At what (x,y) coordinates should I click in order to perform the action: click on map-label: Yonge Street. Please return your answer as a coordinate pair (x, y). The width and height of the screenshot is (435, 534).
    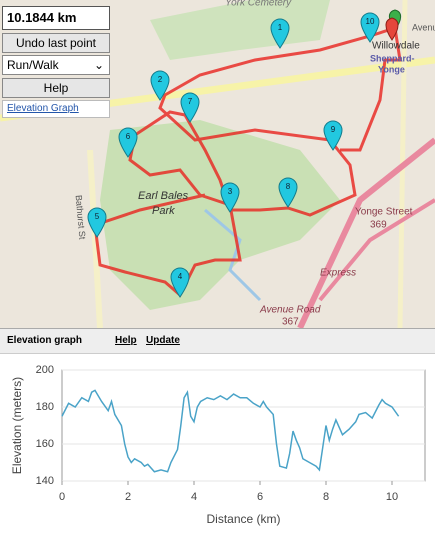
    Looking at the image, I should click on (384, 212).